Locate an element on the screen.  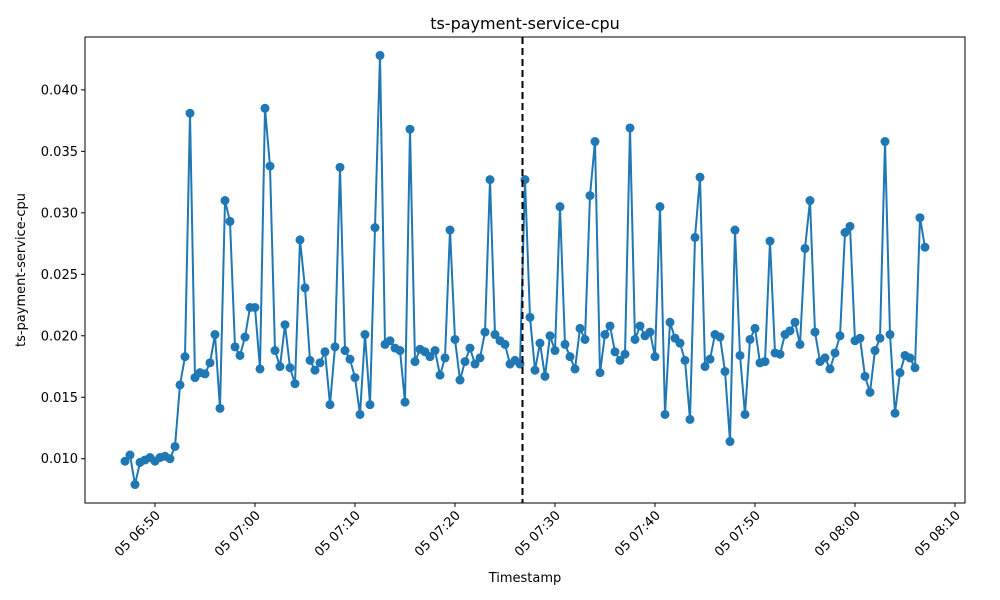
x-tick-label: 05 07:00 is located at coordinates (238, 534).